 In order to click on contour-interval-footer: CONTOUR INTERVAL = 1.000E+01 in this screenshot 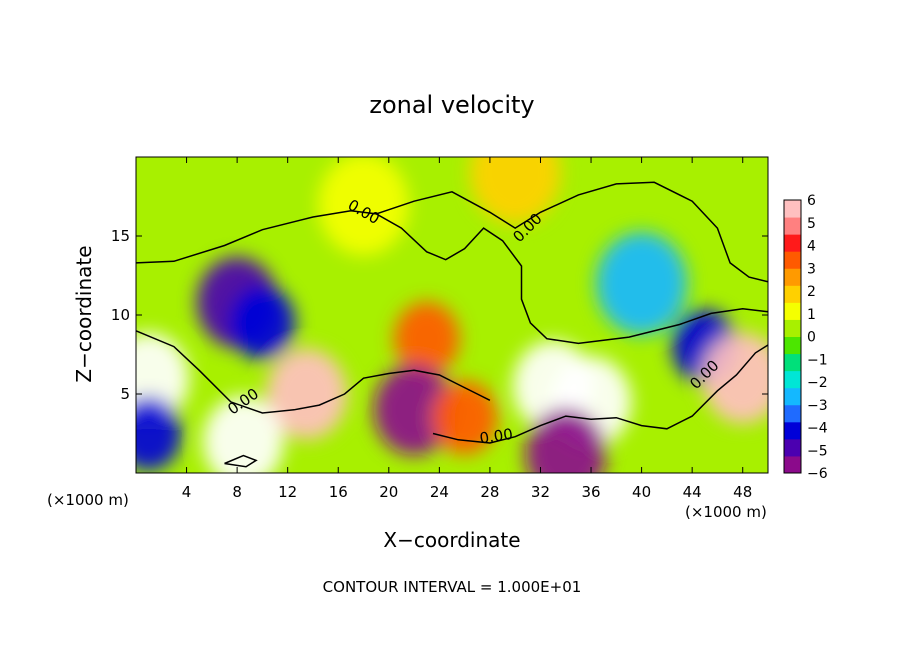, I will do `click(452, 587)`.